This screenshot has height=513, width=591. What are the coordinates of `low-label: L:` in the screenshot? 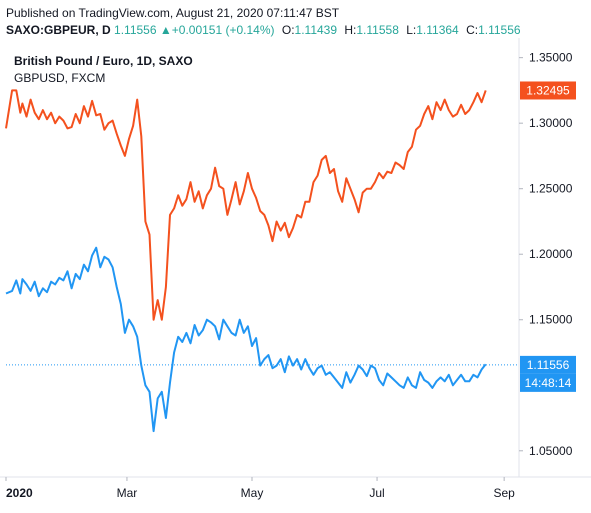 It's located at (411, 30).